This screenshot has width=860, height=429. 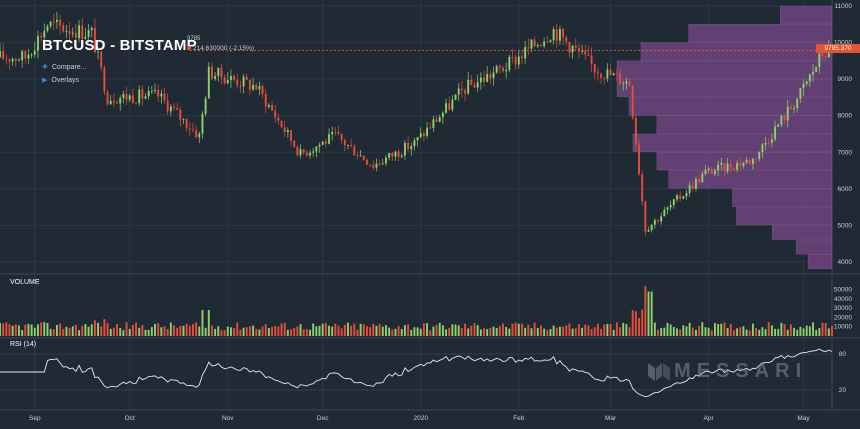 What do you see at coordinates (838, 48) in the screenshot?
I see `current-price-tag: 9785.370` at bounding box center [838, 48].